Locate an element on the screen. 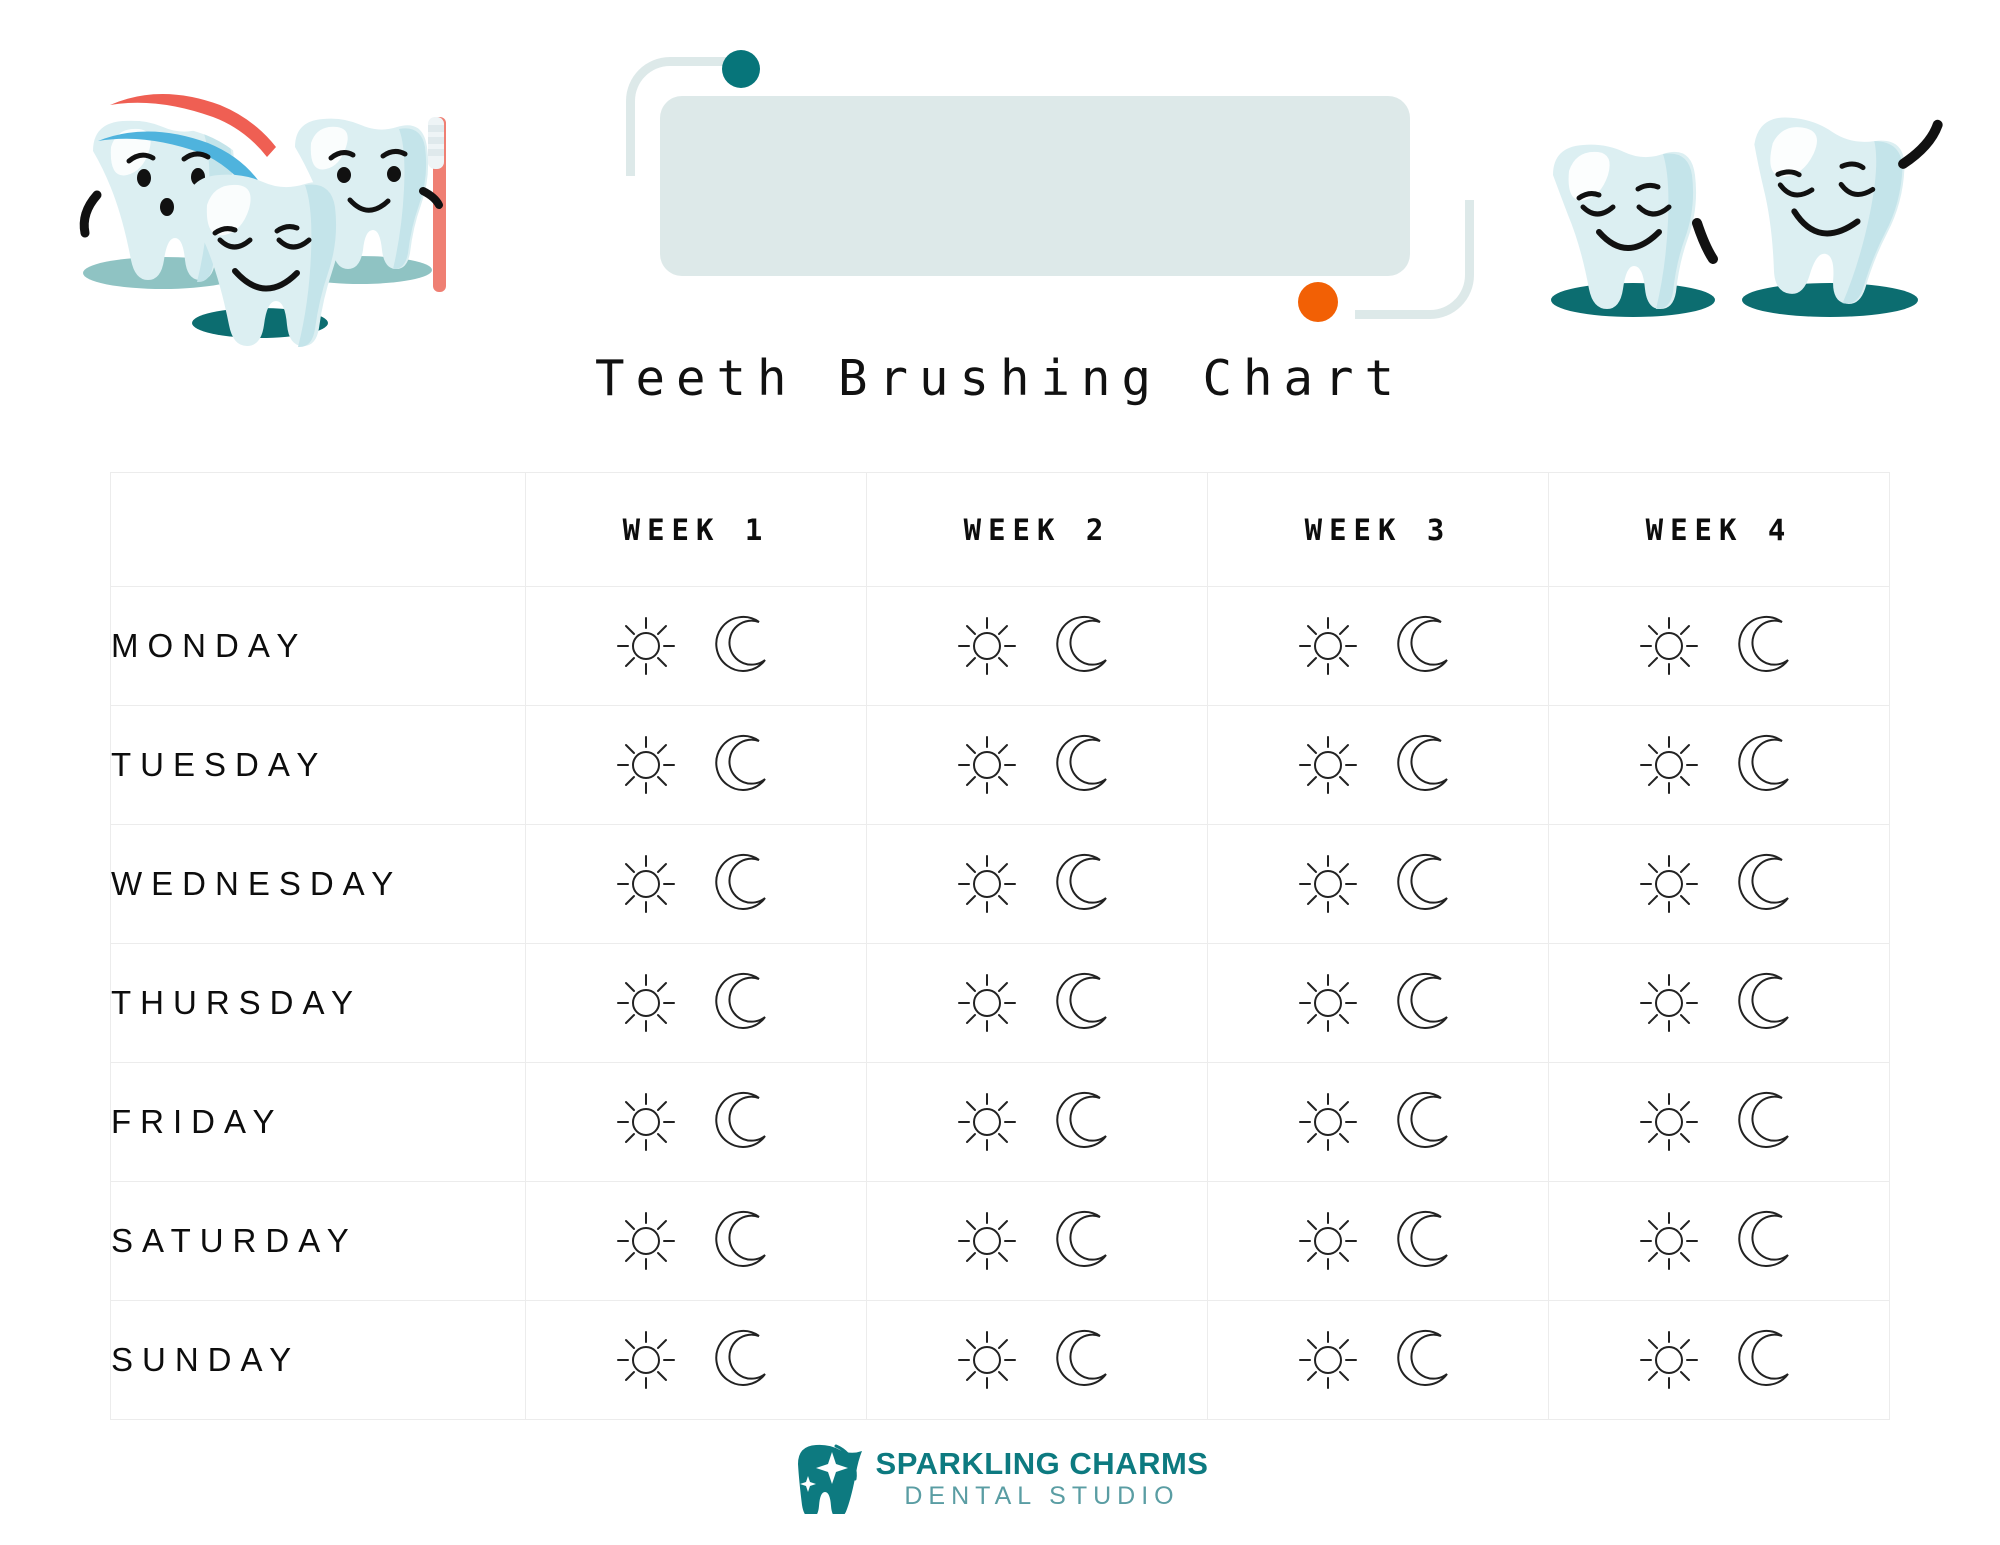  logo-tagline: DENTAL STUDIO is located at coordinates (1042, 1495).